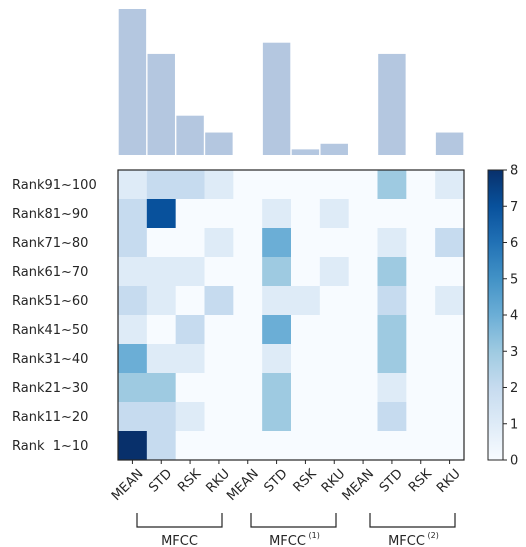  What do you see at coordinates (50, 243) in the screenshot?
I see `row-label: Rank71~80` at bounding box center [50, 243].